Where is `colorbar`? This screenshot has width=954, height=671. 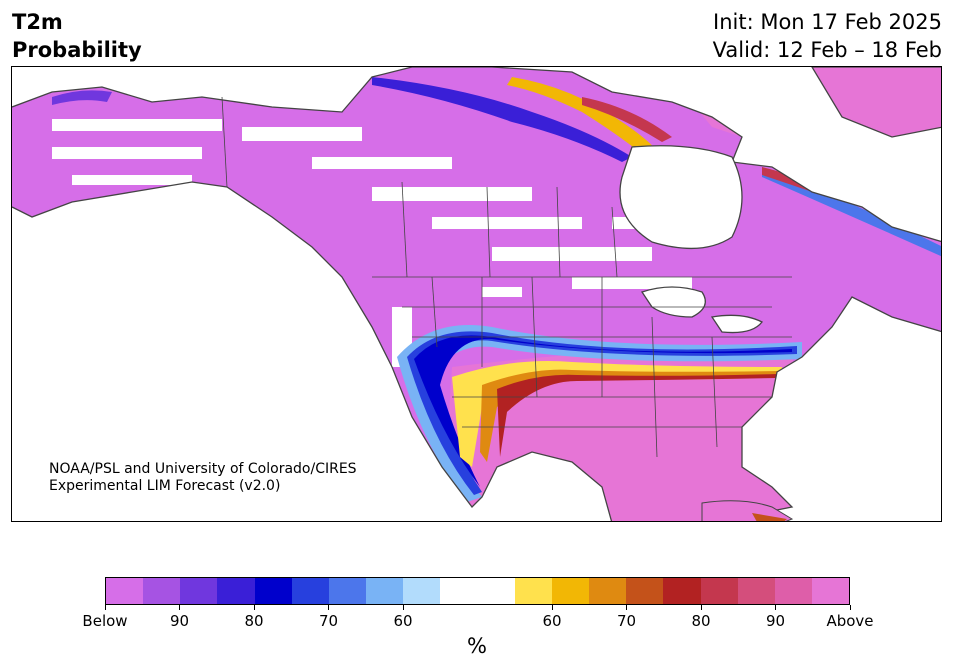 colorbar is located at coordinates (477, 591).